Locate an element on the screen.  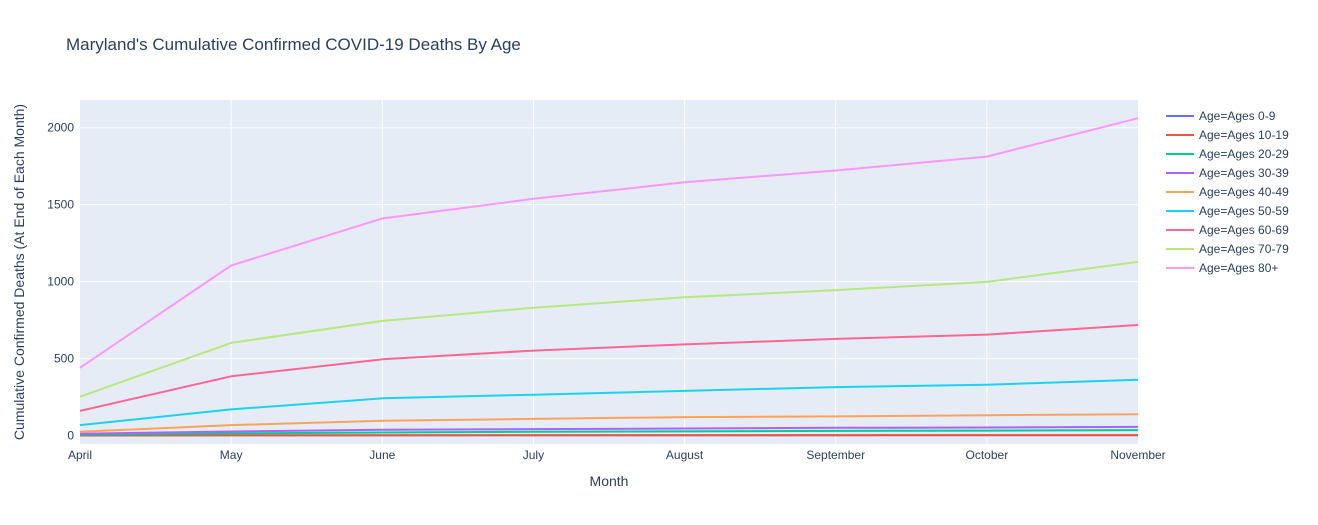
x-tick-label: October is located at coordinates (987, 455).